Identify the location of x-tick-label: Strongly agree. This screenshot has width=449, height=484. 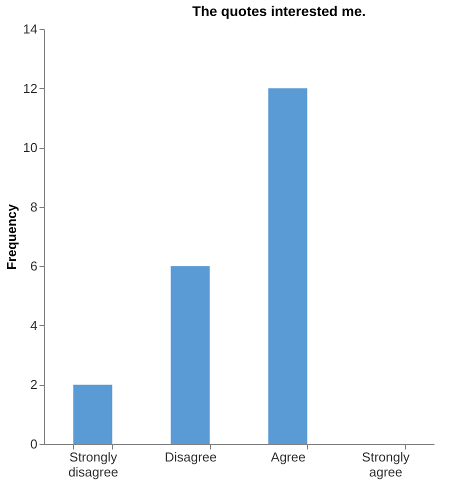
(386, 465).